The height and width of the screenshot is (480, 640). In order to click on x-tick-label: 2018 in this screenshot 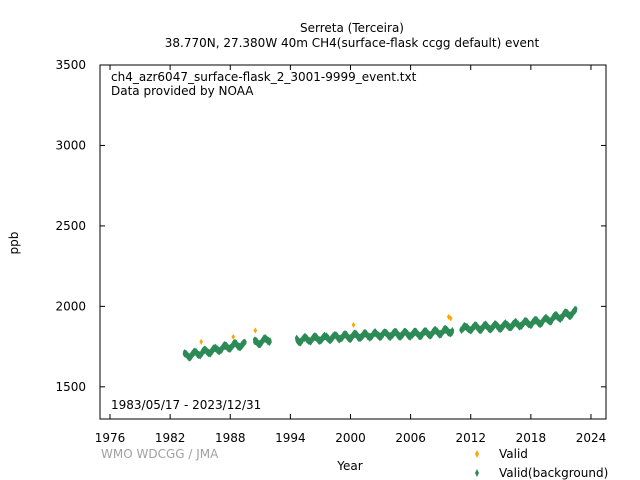, I will do `click(531, 438)`.